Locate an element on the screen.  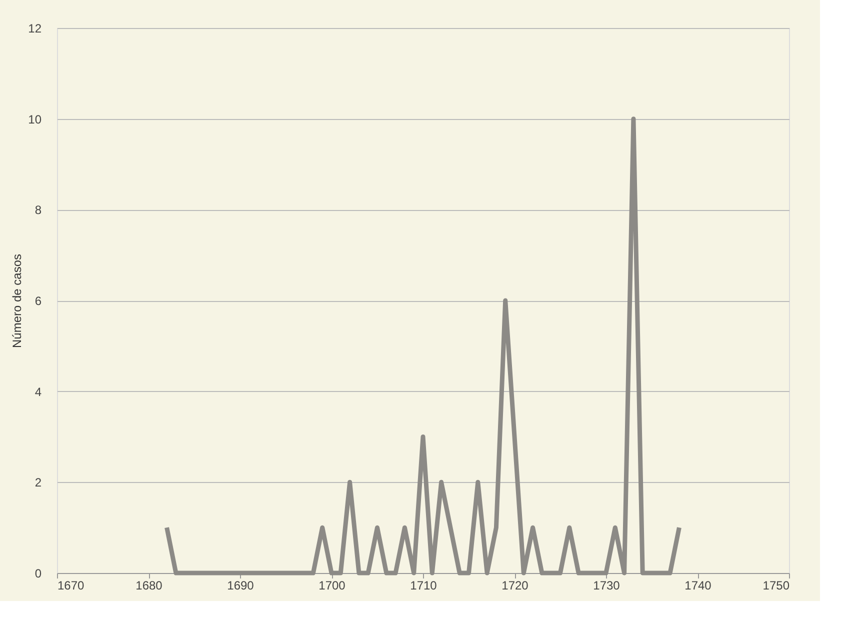
y-tick-label: 2 is located at coordinates (38, 483).